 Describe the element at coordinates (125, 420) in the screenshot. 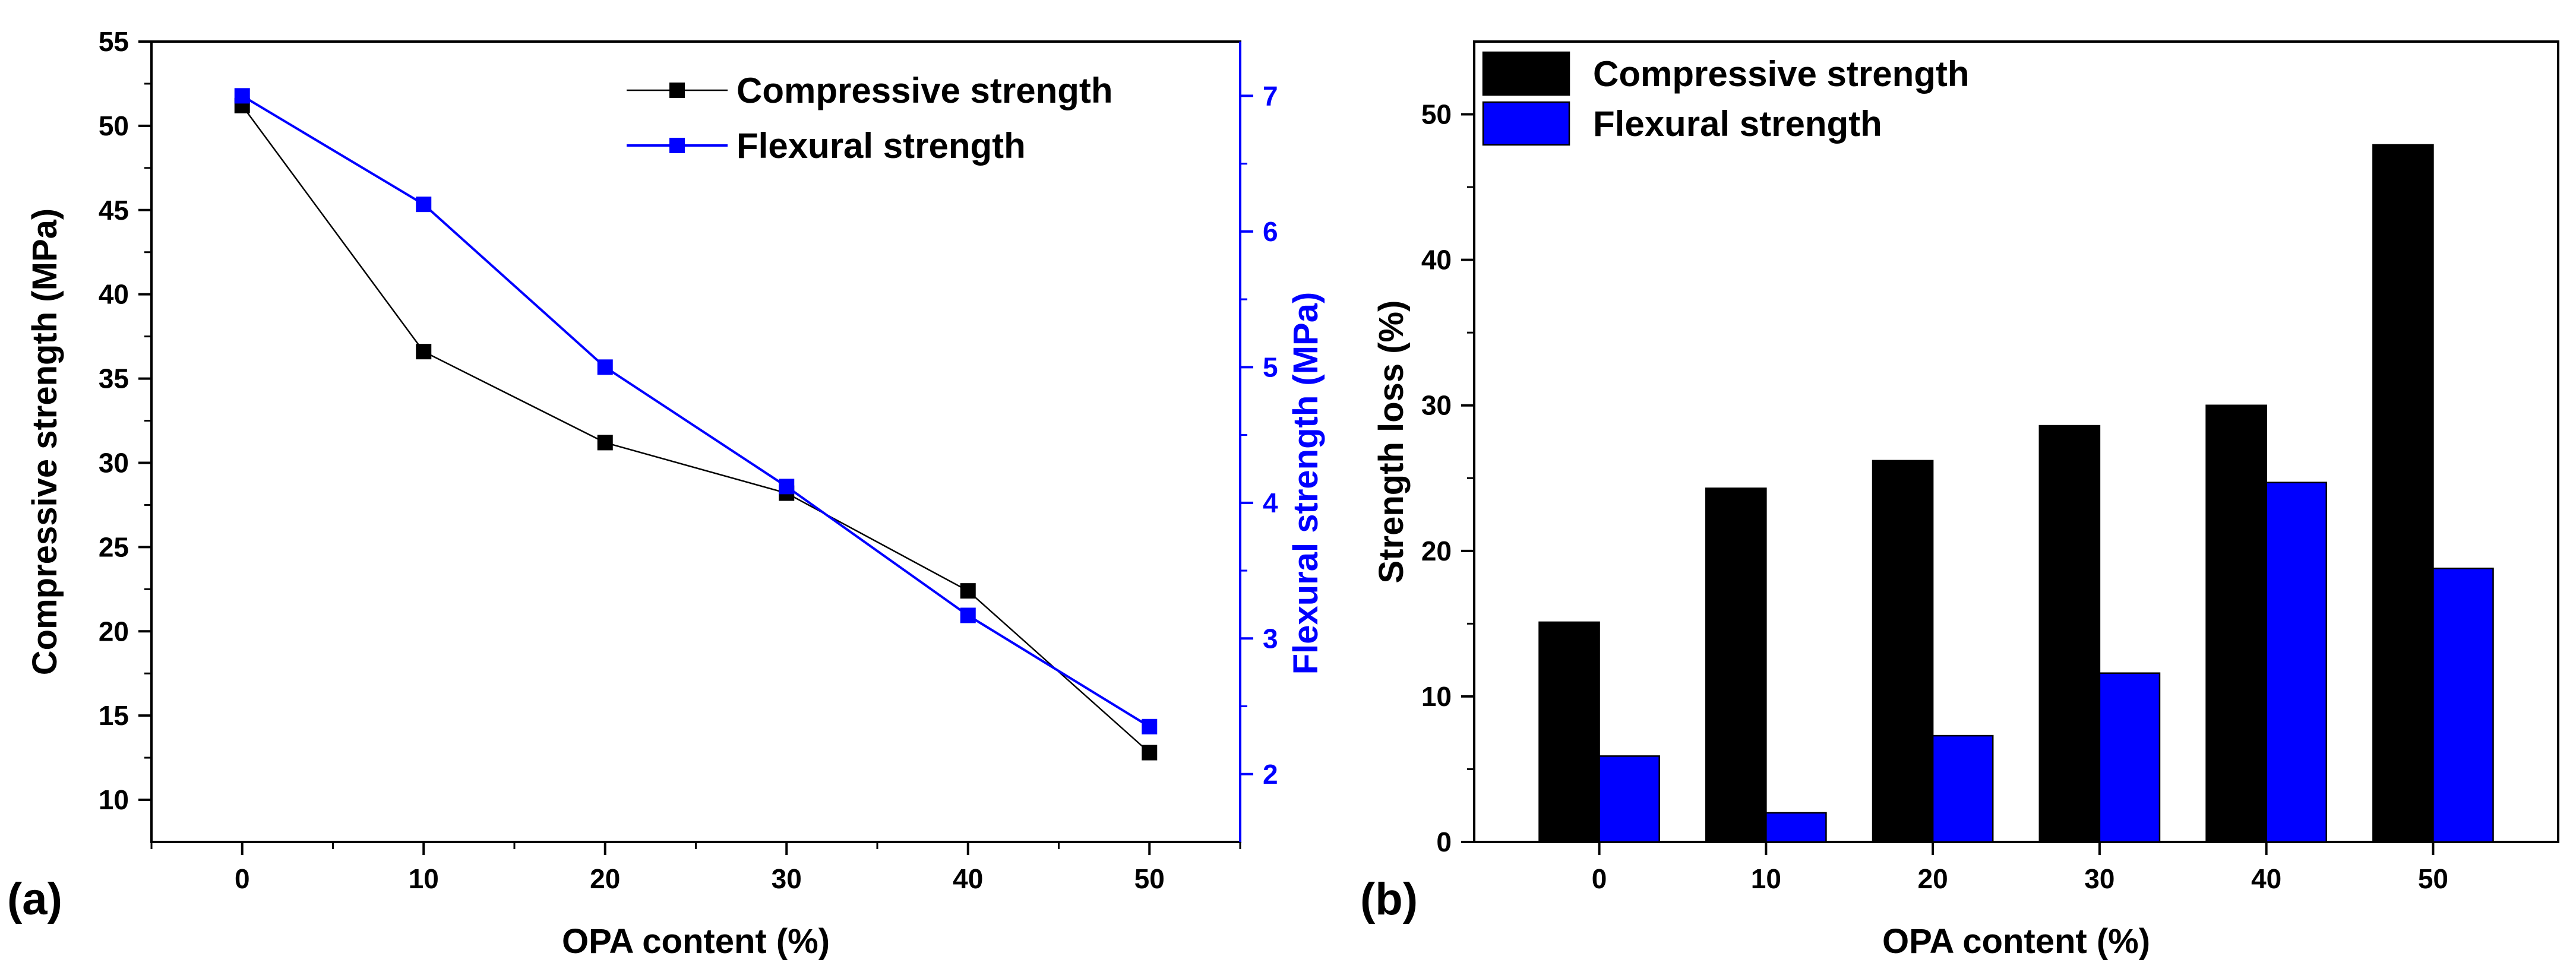

I see `chart-a-y-ticks: 10 15 20 25 30 35 40 45 50 55` at that location.